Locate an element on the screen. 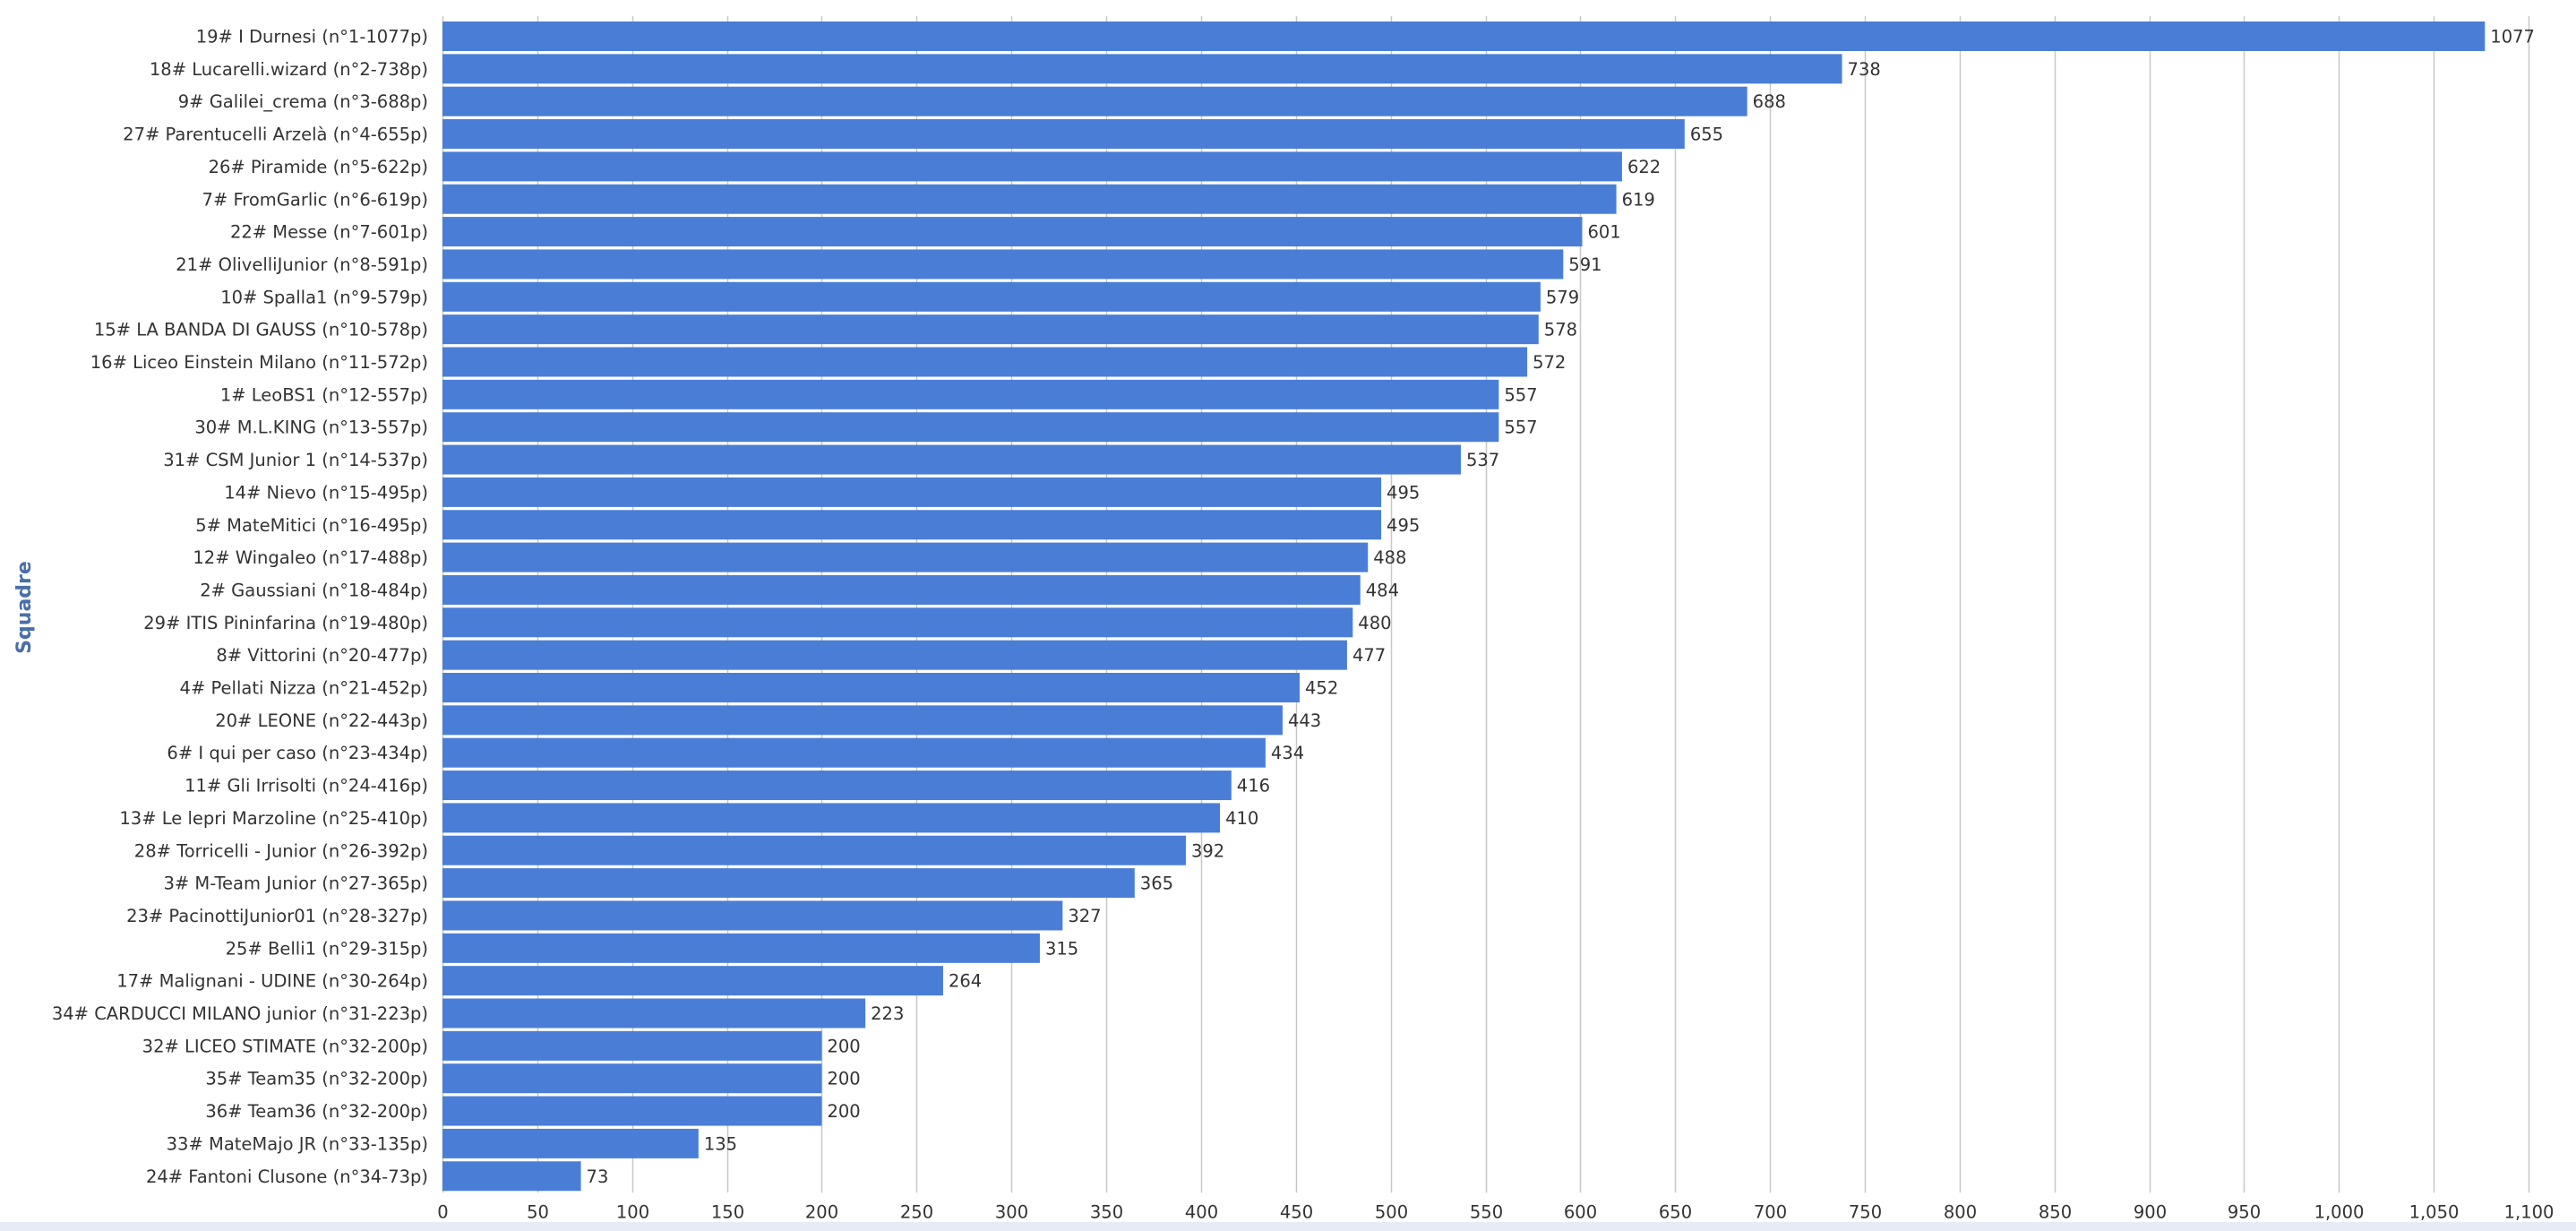 This screenshot has width=2576, height=1231. x-tick-label: 850 is located at coordinates (2055, 1211).